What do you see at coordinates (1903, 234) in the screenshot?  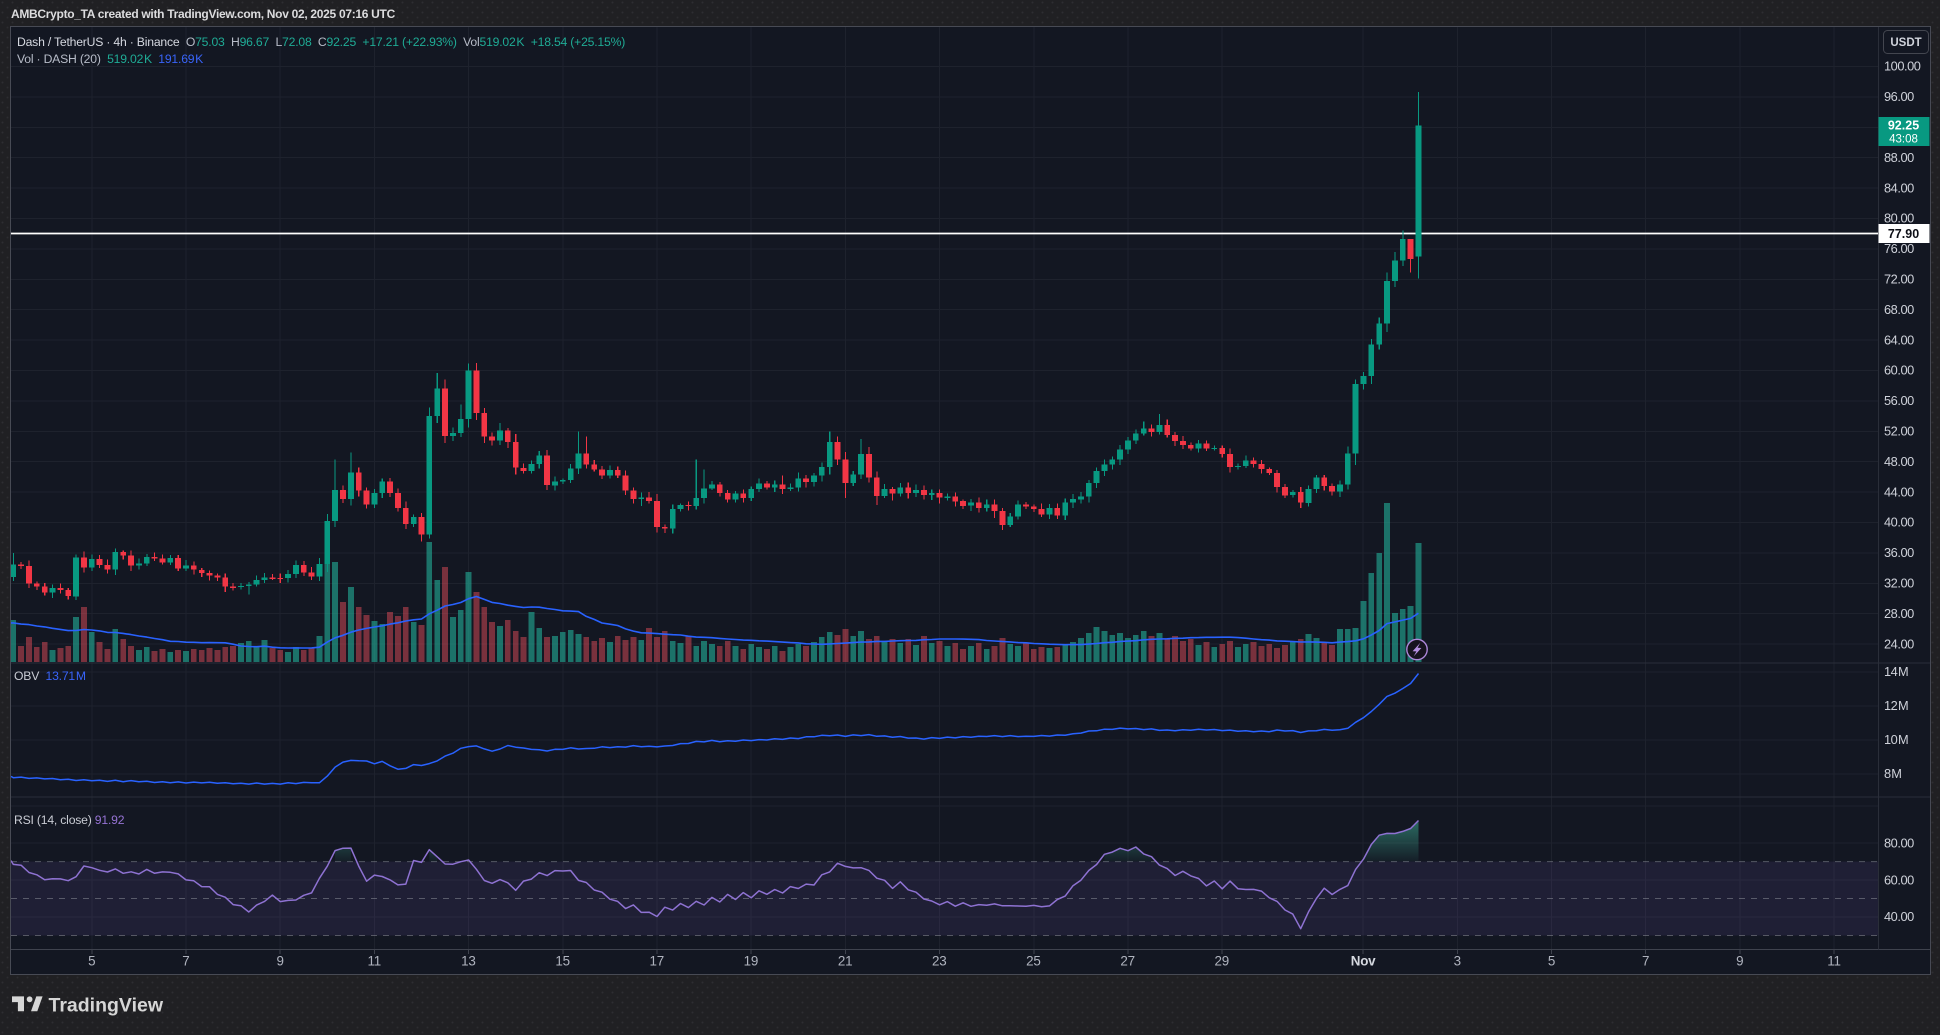 I see `svg-text: 77.90` at bounding box center [1903, 234].